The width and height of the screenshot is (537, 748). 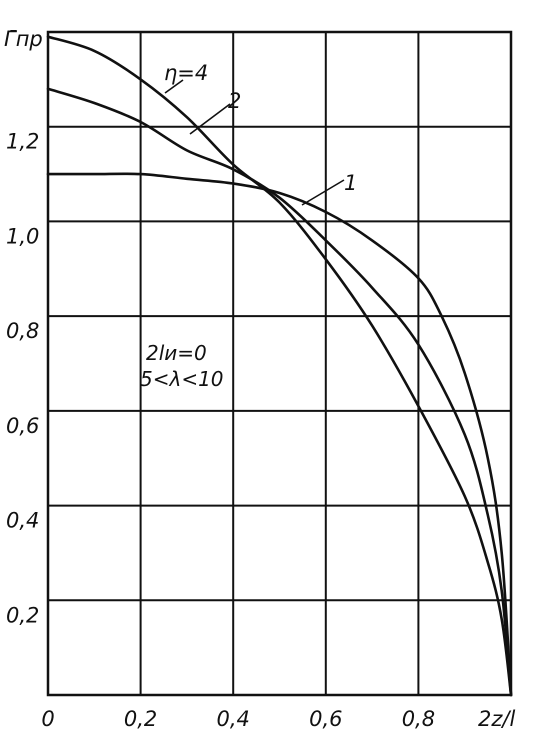 What do you see at coordinates (47, 719) in the screenshot?
I see `x-tick-label: 0` at bounding box center [47, 719].